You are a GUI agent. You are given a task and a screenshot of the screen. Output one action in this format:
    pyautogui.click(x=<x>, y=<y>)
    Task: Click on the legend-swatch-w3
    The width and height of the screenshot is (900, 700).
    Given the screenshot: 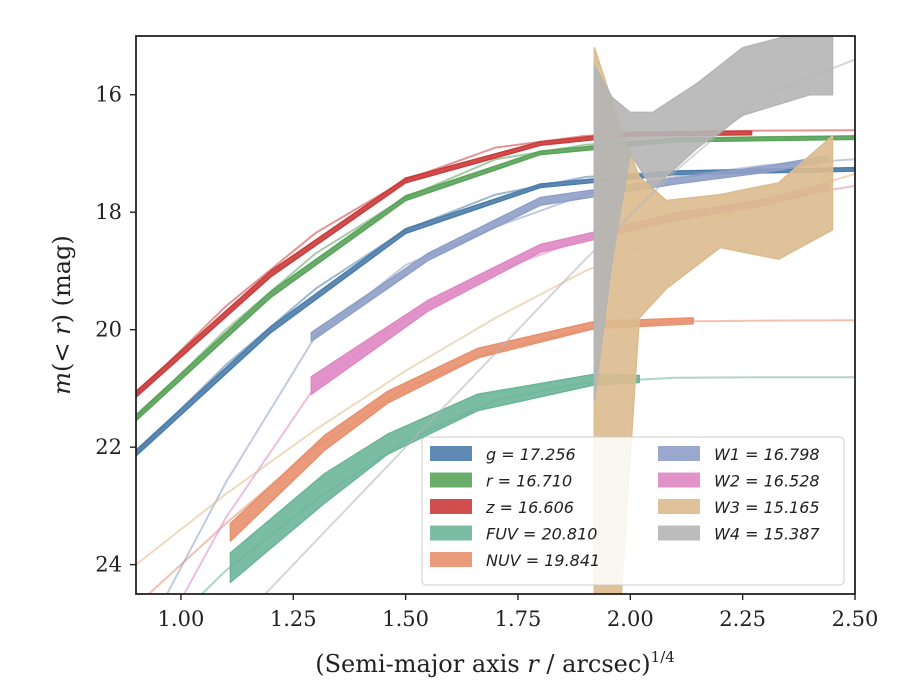 What is the action you would take?
    pyautogui.click(x=679, y=506)
    